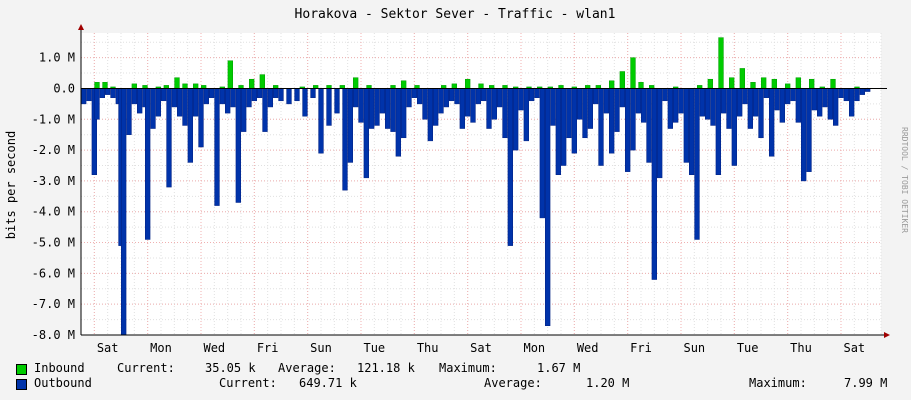 The height and width of the screenshot is (400, 911). What do you see at coordinates (866, 383) in the screenshot?
I see `outbound-maximum: 7.99 M` at bounding box center [866, 383].